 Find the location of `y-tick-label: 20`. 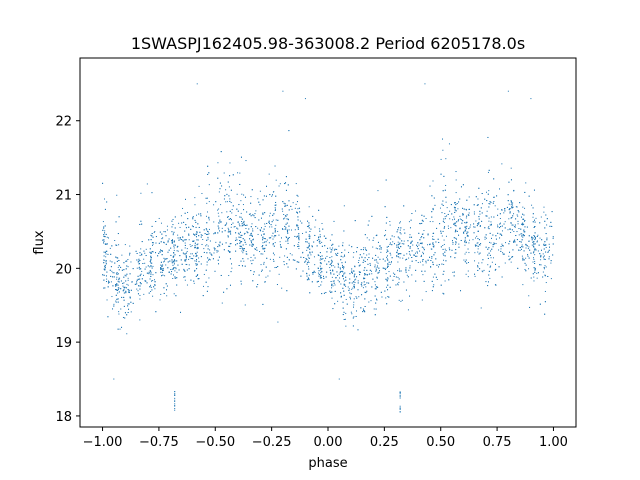

y-tick-label: 20 is located at coordinates (63, 269).